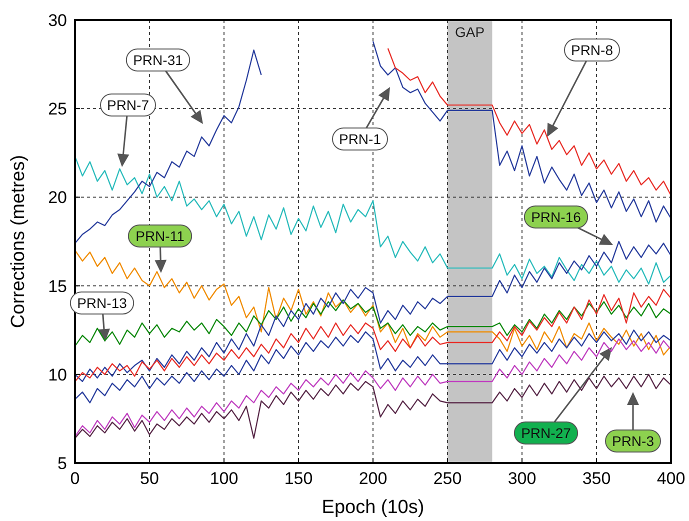  Describe the element at coordinates (57, 198) in the screenshot. I see `y-tick-label: 20` at that location.